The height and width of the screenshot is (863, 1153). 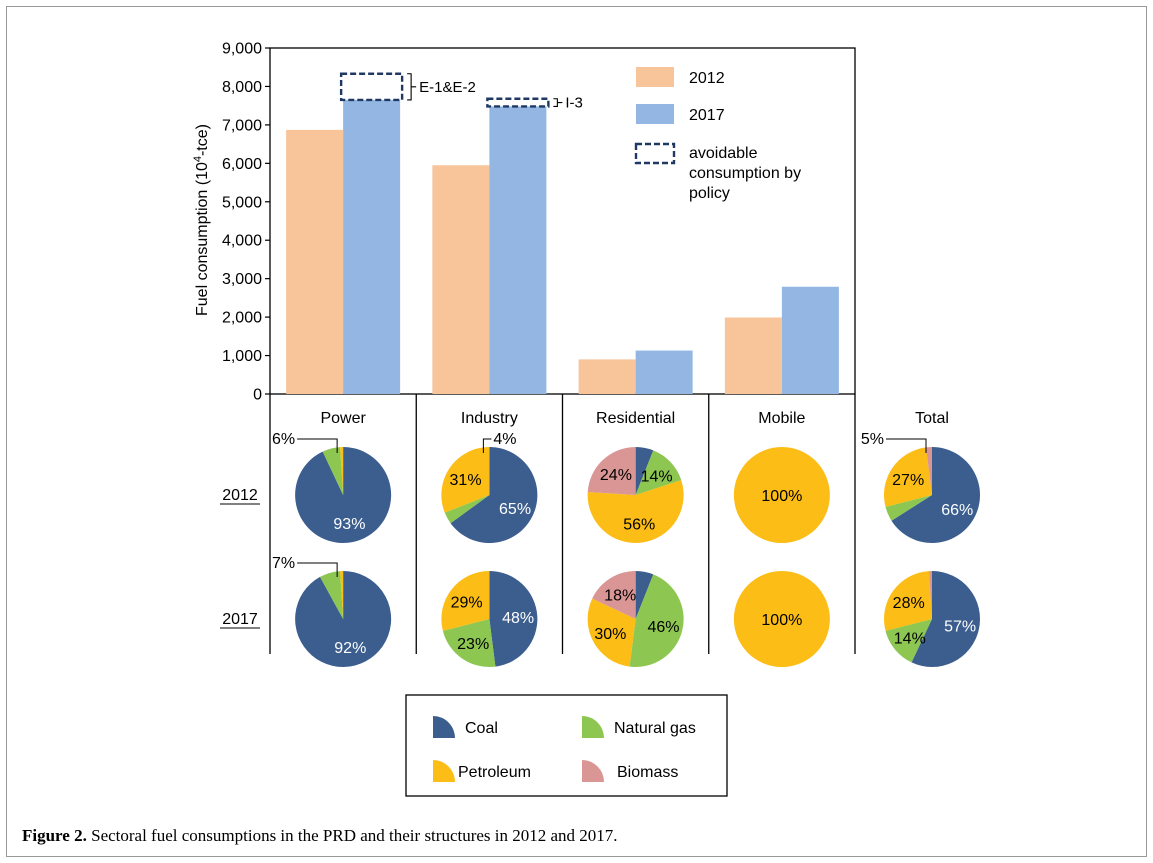 I want to click on pie-label-coal: 65%, so click(x=515, y=509).